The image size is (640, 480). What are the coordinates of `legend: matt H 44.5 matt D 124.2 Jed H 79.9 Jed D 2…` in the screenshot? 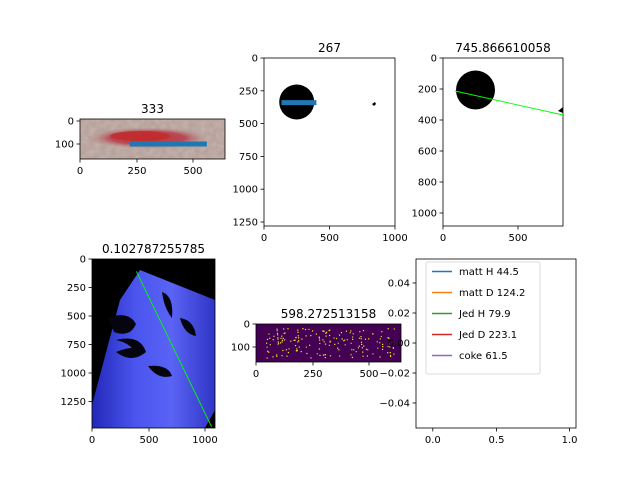 It's located at (483, 318).